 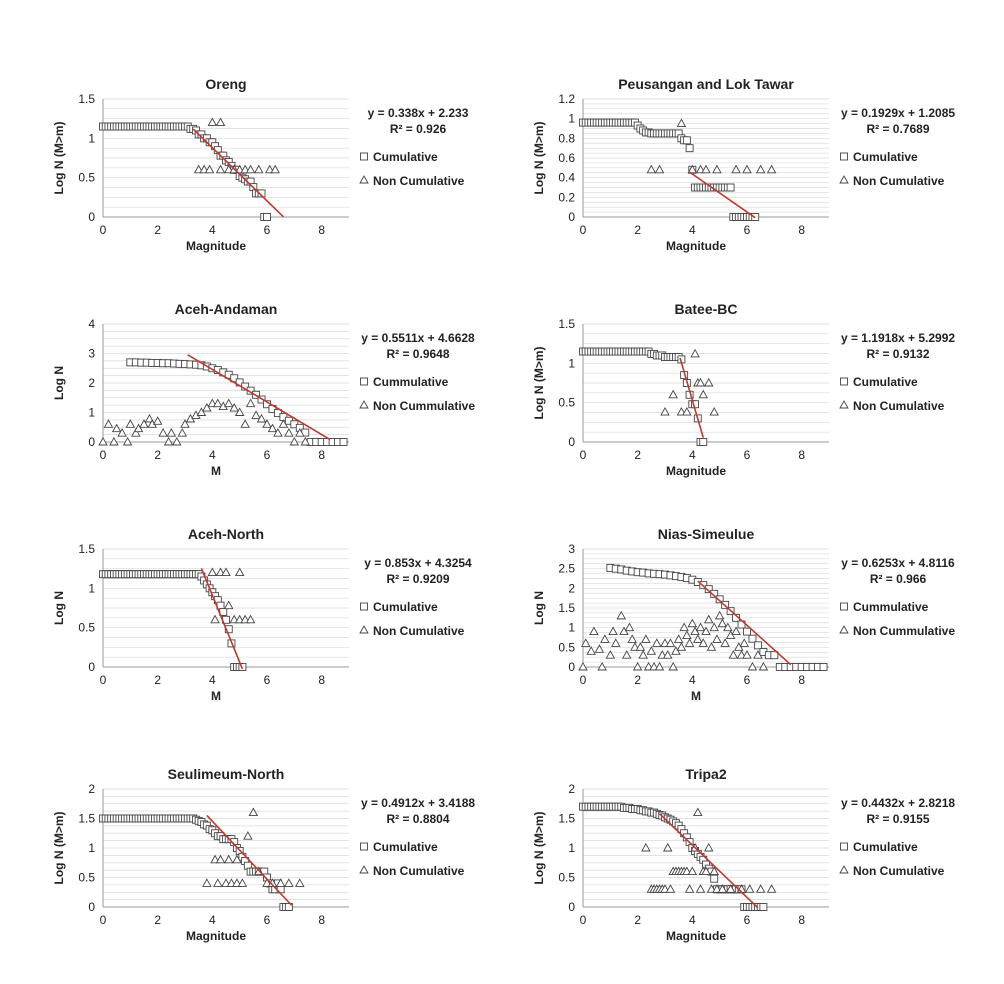 What do you see at coordinates (898, 338) in the screenshot?
I see `trendline-equation: y = 1.1918x + 5.2992` at bounding box center [898, 338].